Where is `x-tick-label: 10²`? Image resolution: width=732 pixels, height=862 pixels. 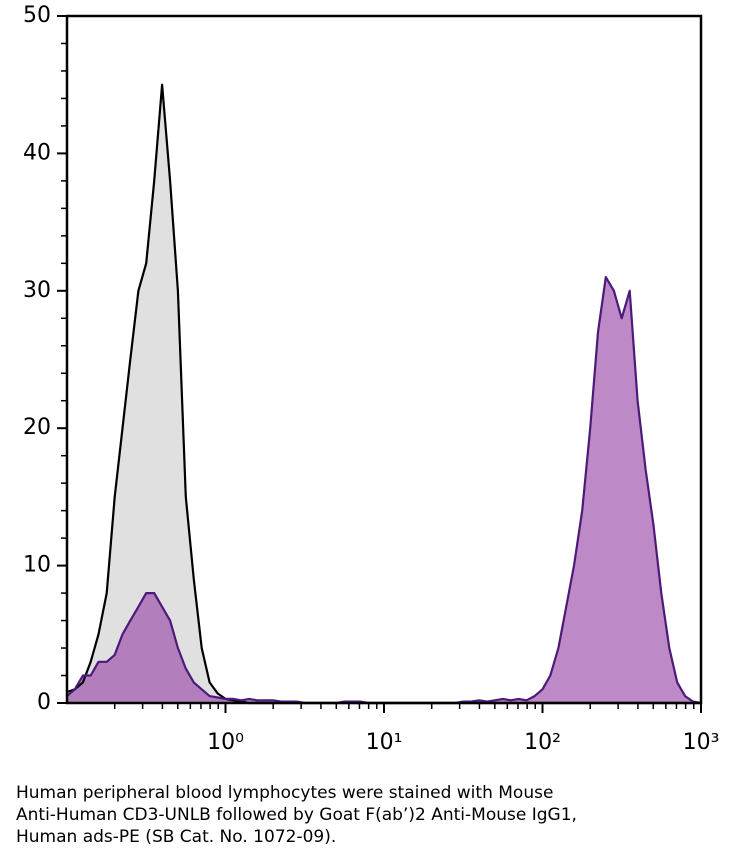 x-tick-label: 10² is located at coordinates (542, 742).